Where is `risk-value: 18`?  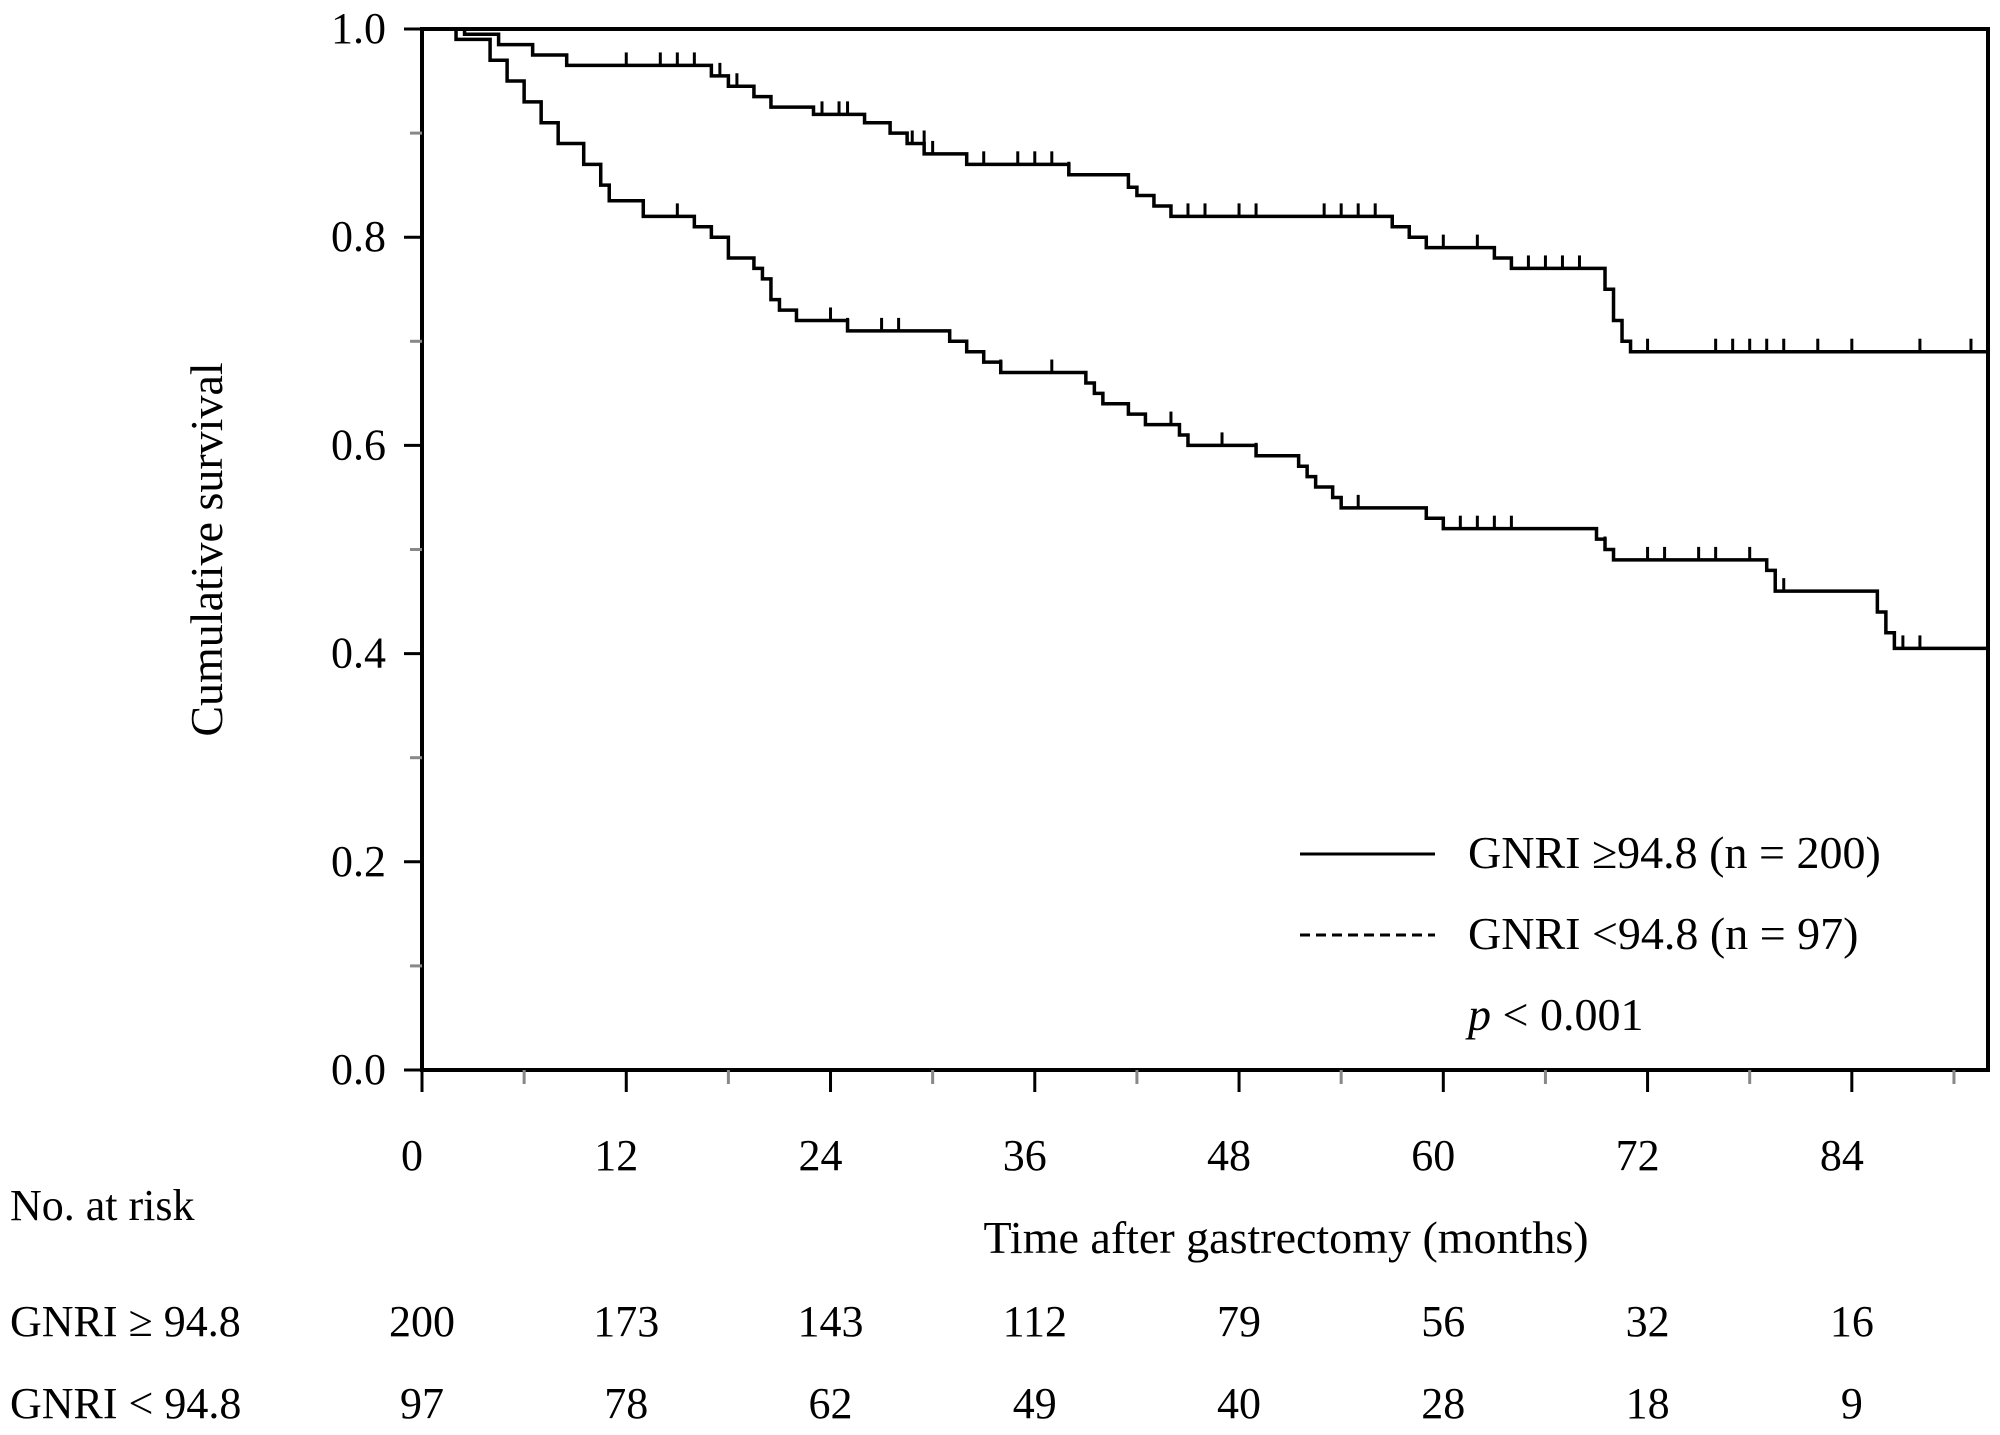
risk-value: 18 is located at coordinates (1648, 1403).